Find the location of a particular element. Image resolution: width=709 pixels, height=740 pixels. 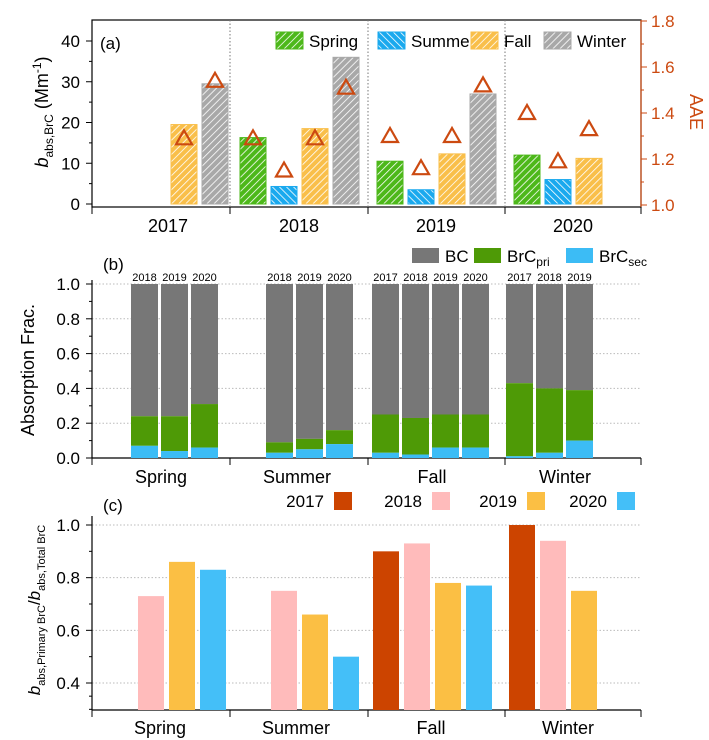

panel-c-y-label: babs,Primary BrC/babs,Total BrC is located at coordinates (36, 610).